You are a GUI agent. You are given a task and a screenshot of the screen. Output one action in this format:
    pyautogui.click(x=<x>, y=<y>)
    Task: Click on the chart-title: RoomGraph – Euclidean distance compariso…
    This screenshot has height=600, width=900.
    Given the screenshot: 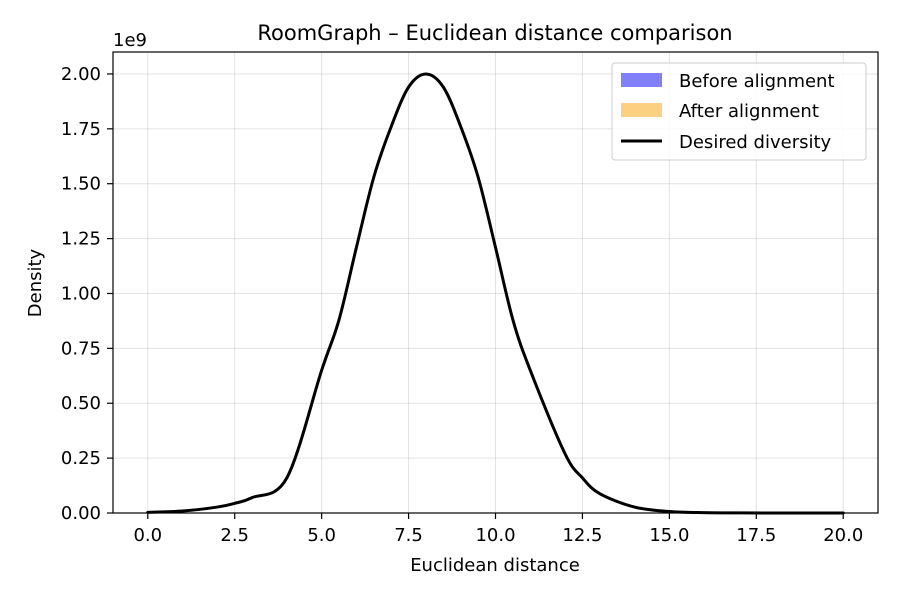 What is the action you would take?
    pyautogui.click(x=494, y=33)
    